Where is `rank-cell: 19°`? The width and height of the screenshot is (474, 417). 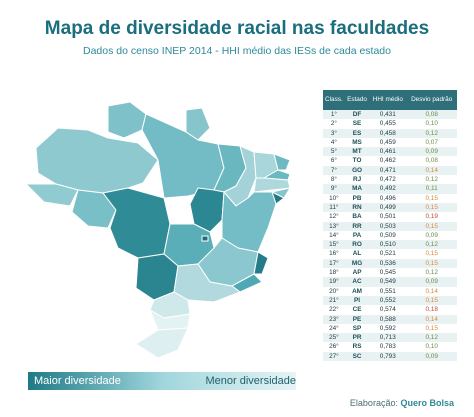 rank-cell: 19° is located at coordinates (334, 282).